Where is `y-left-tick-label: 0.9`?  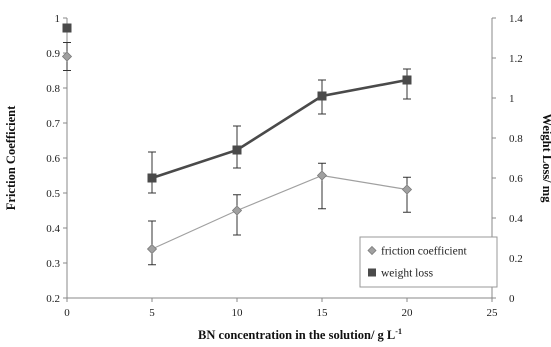
y-left-tick-label: 0.9 is located at coordinates (53, 54).